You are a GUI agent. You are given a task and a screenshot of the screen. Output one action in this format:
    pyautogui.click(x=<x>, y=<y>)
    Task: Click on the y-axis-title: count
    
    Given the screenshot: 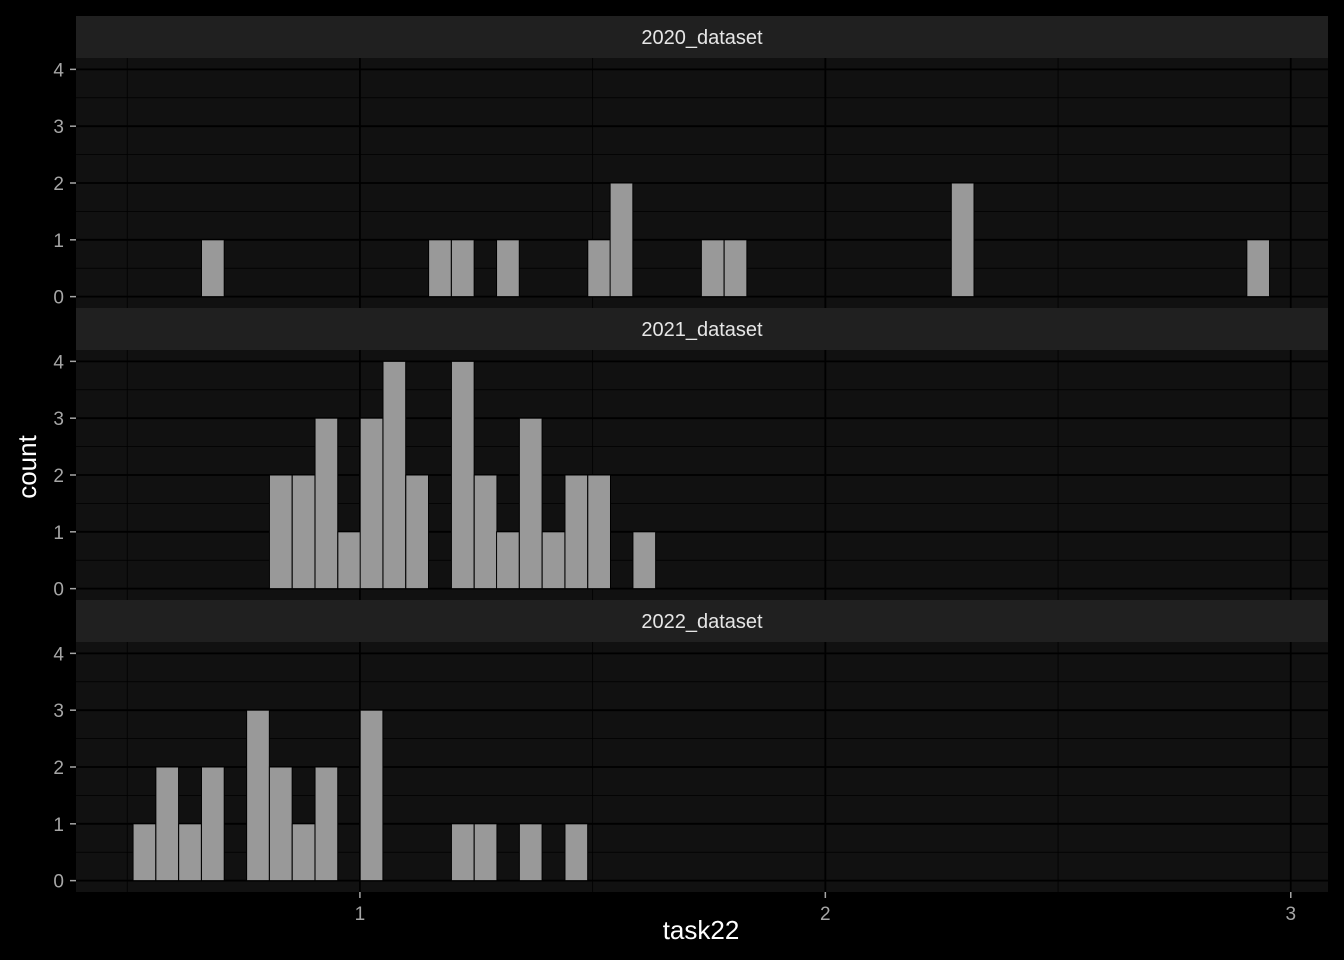 What is the action you would take?
    pyautogui.click(x=27, y=466)
    